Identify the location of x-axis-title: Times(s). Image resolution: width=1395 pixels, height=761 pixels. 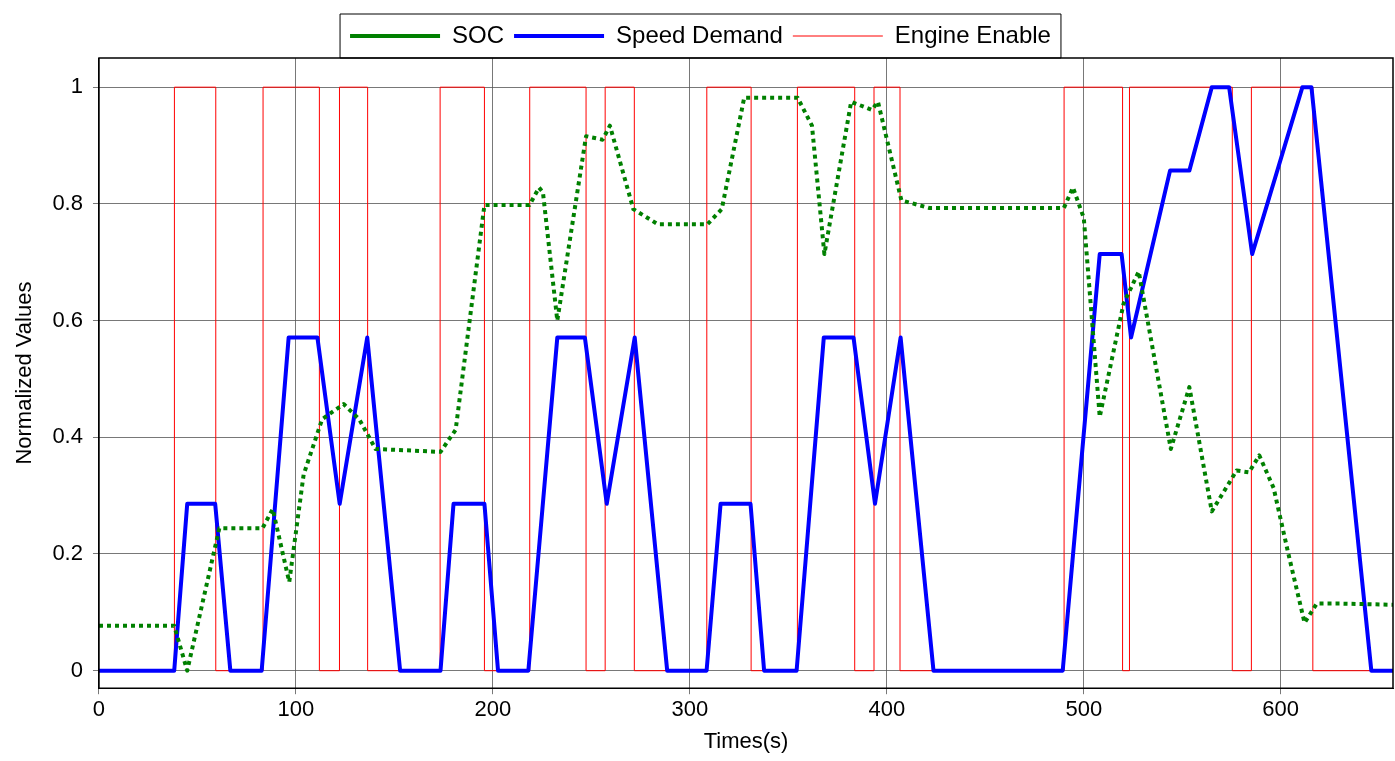
(746, 740).